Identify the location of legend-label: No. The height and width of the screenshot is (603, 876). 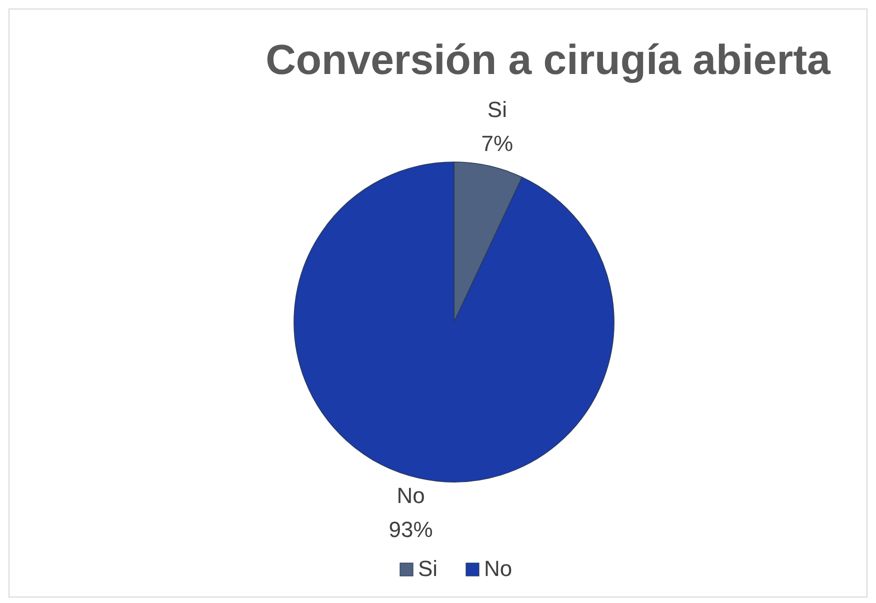
(498, 568).